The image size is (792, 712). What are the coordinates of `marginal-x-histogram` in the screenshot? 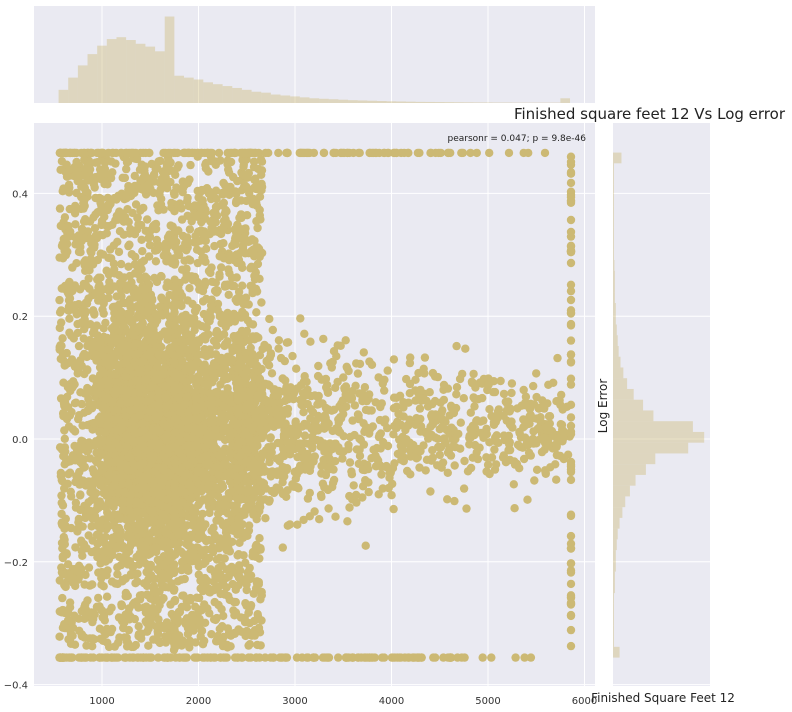 It's located at (314, 60).